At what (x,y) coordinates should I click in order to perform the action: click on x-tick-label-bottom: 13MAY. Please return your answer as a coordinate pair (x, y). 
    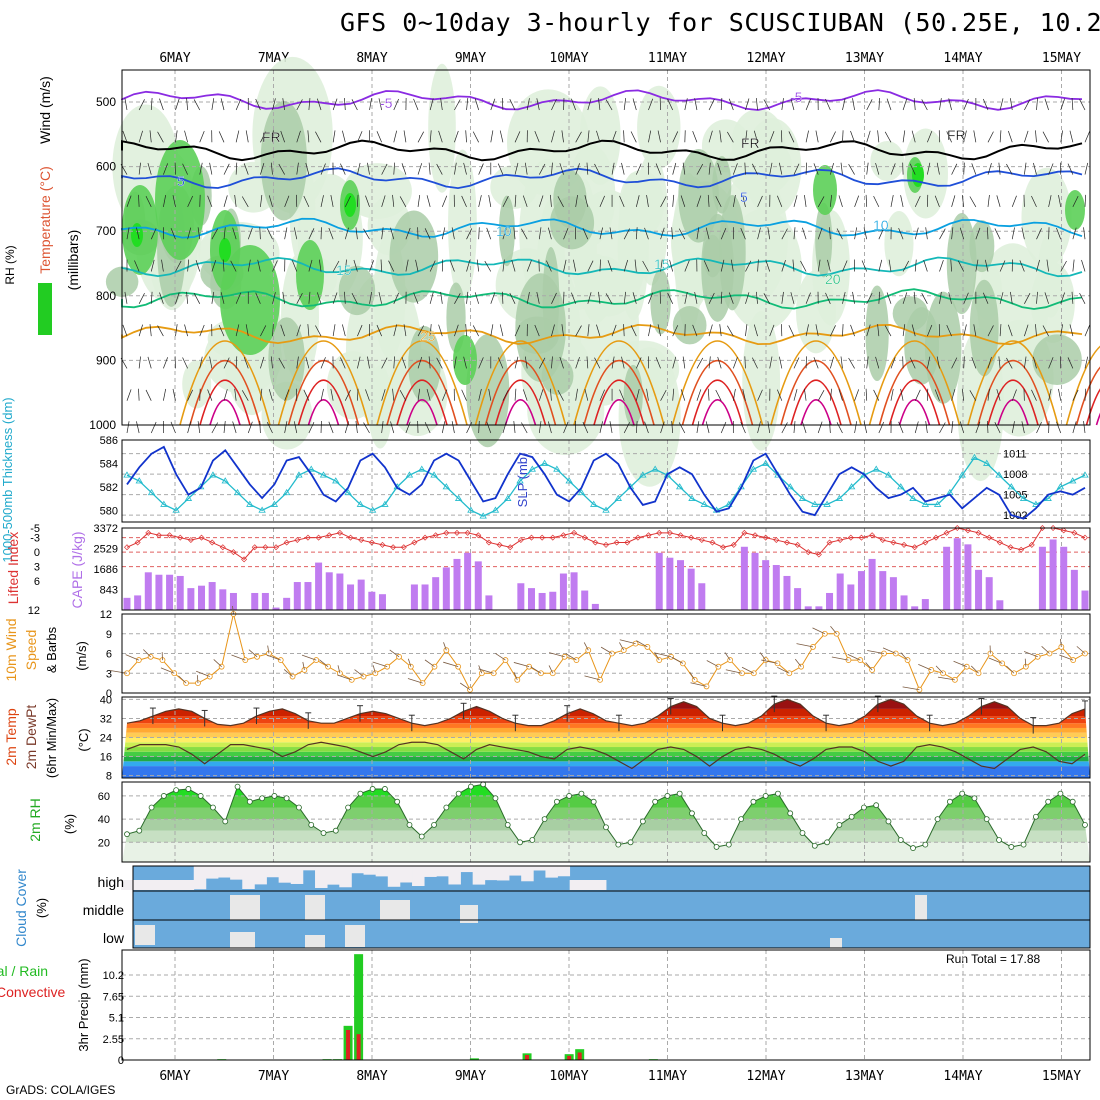
    Looking at the image, I should click on (864, 1076).